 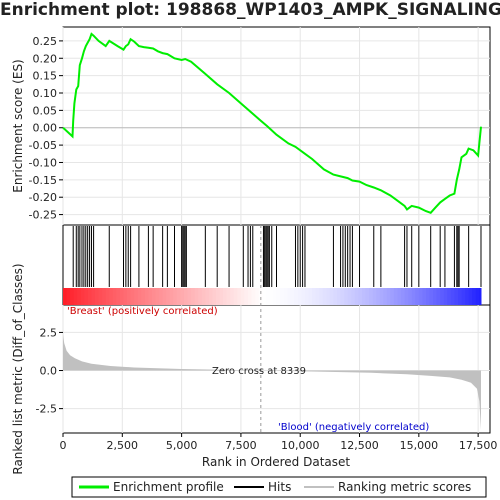 What do you see at coordinates (63, 445) in the screenshot?
I see `x-tick-label: 0` at bounding box center [63, 445].